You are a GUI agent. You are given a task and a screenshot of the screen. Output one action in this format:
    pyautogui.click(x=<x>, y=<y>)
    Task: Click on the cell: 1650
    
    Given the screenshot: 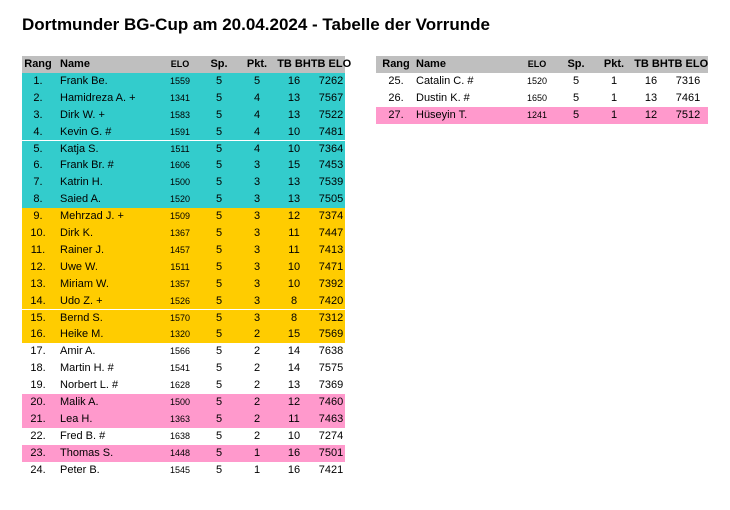 What is the action you would take?
    pyautogui.click(x=537, y=97)
    